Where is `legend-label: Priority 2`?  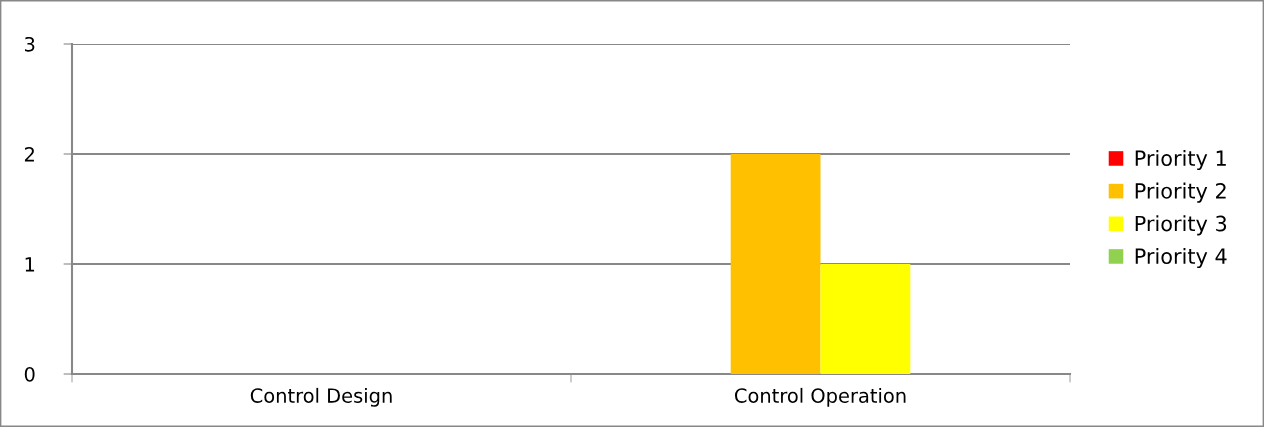 legend-label: Priority 2 is located at coordinates (1180, 192).